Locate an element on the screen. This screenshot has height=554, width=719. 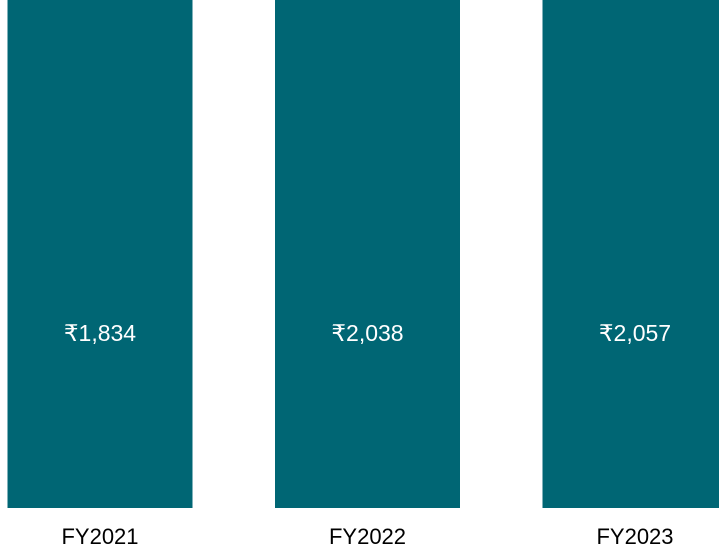
x-tick-label: FY2022 is located at coordinates (367, 536).